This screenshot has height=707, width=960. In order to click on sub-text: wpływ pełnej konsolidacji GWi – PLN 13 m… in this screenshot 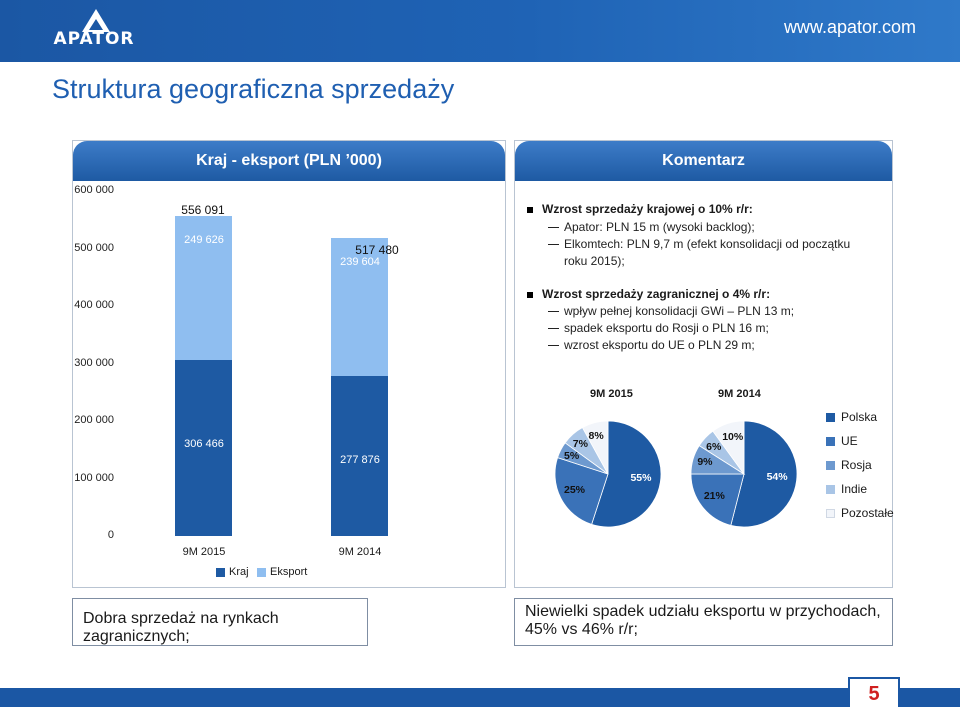, I will do `click(679, 311)`.